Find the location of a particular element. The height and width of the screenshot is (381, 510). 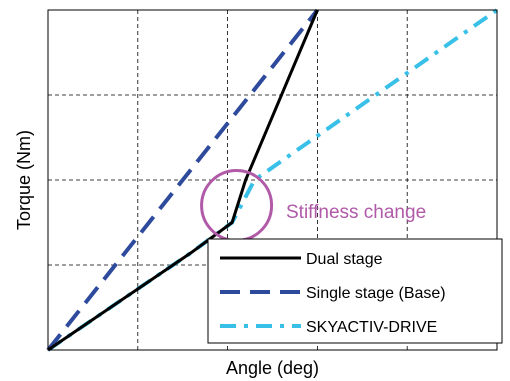

legend-label-skyactiv-drive: SKYACTIV-DRIVE is located at coordinates (371, 327).